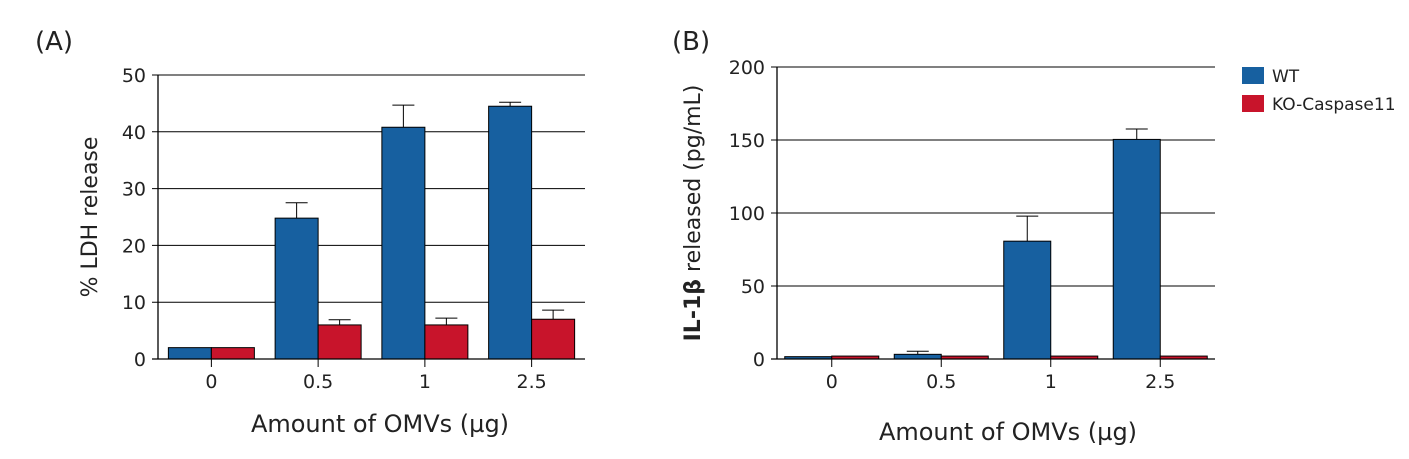  Describe the element at coordinates (380, 424) in the screenshot. I see `panel-a-xlabel: Amount of OMVs (µg)` at that location.